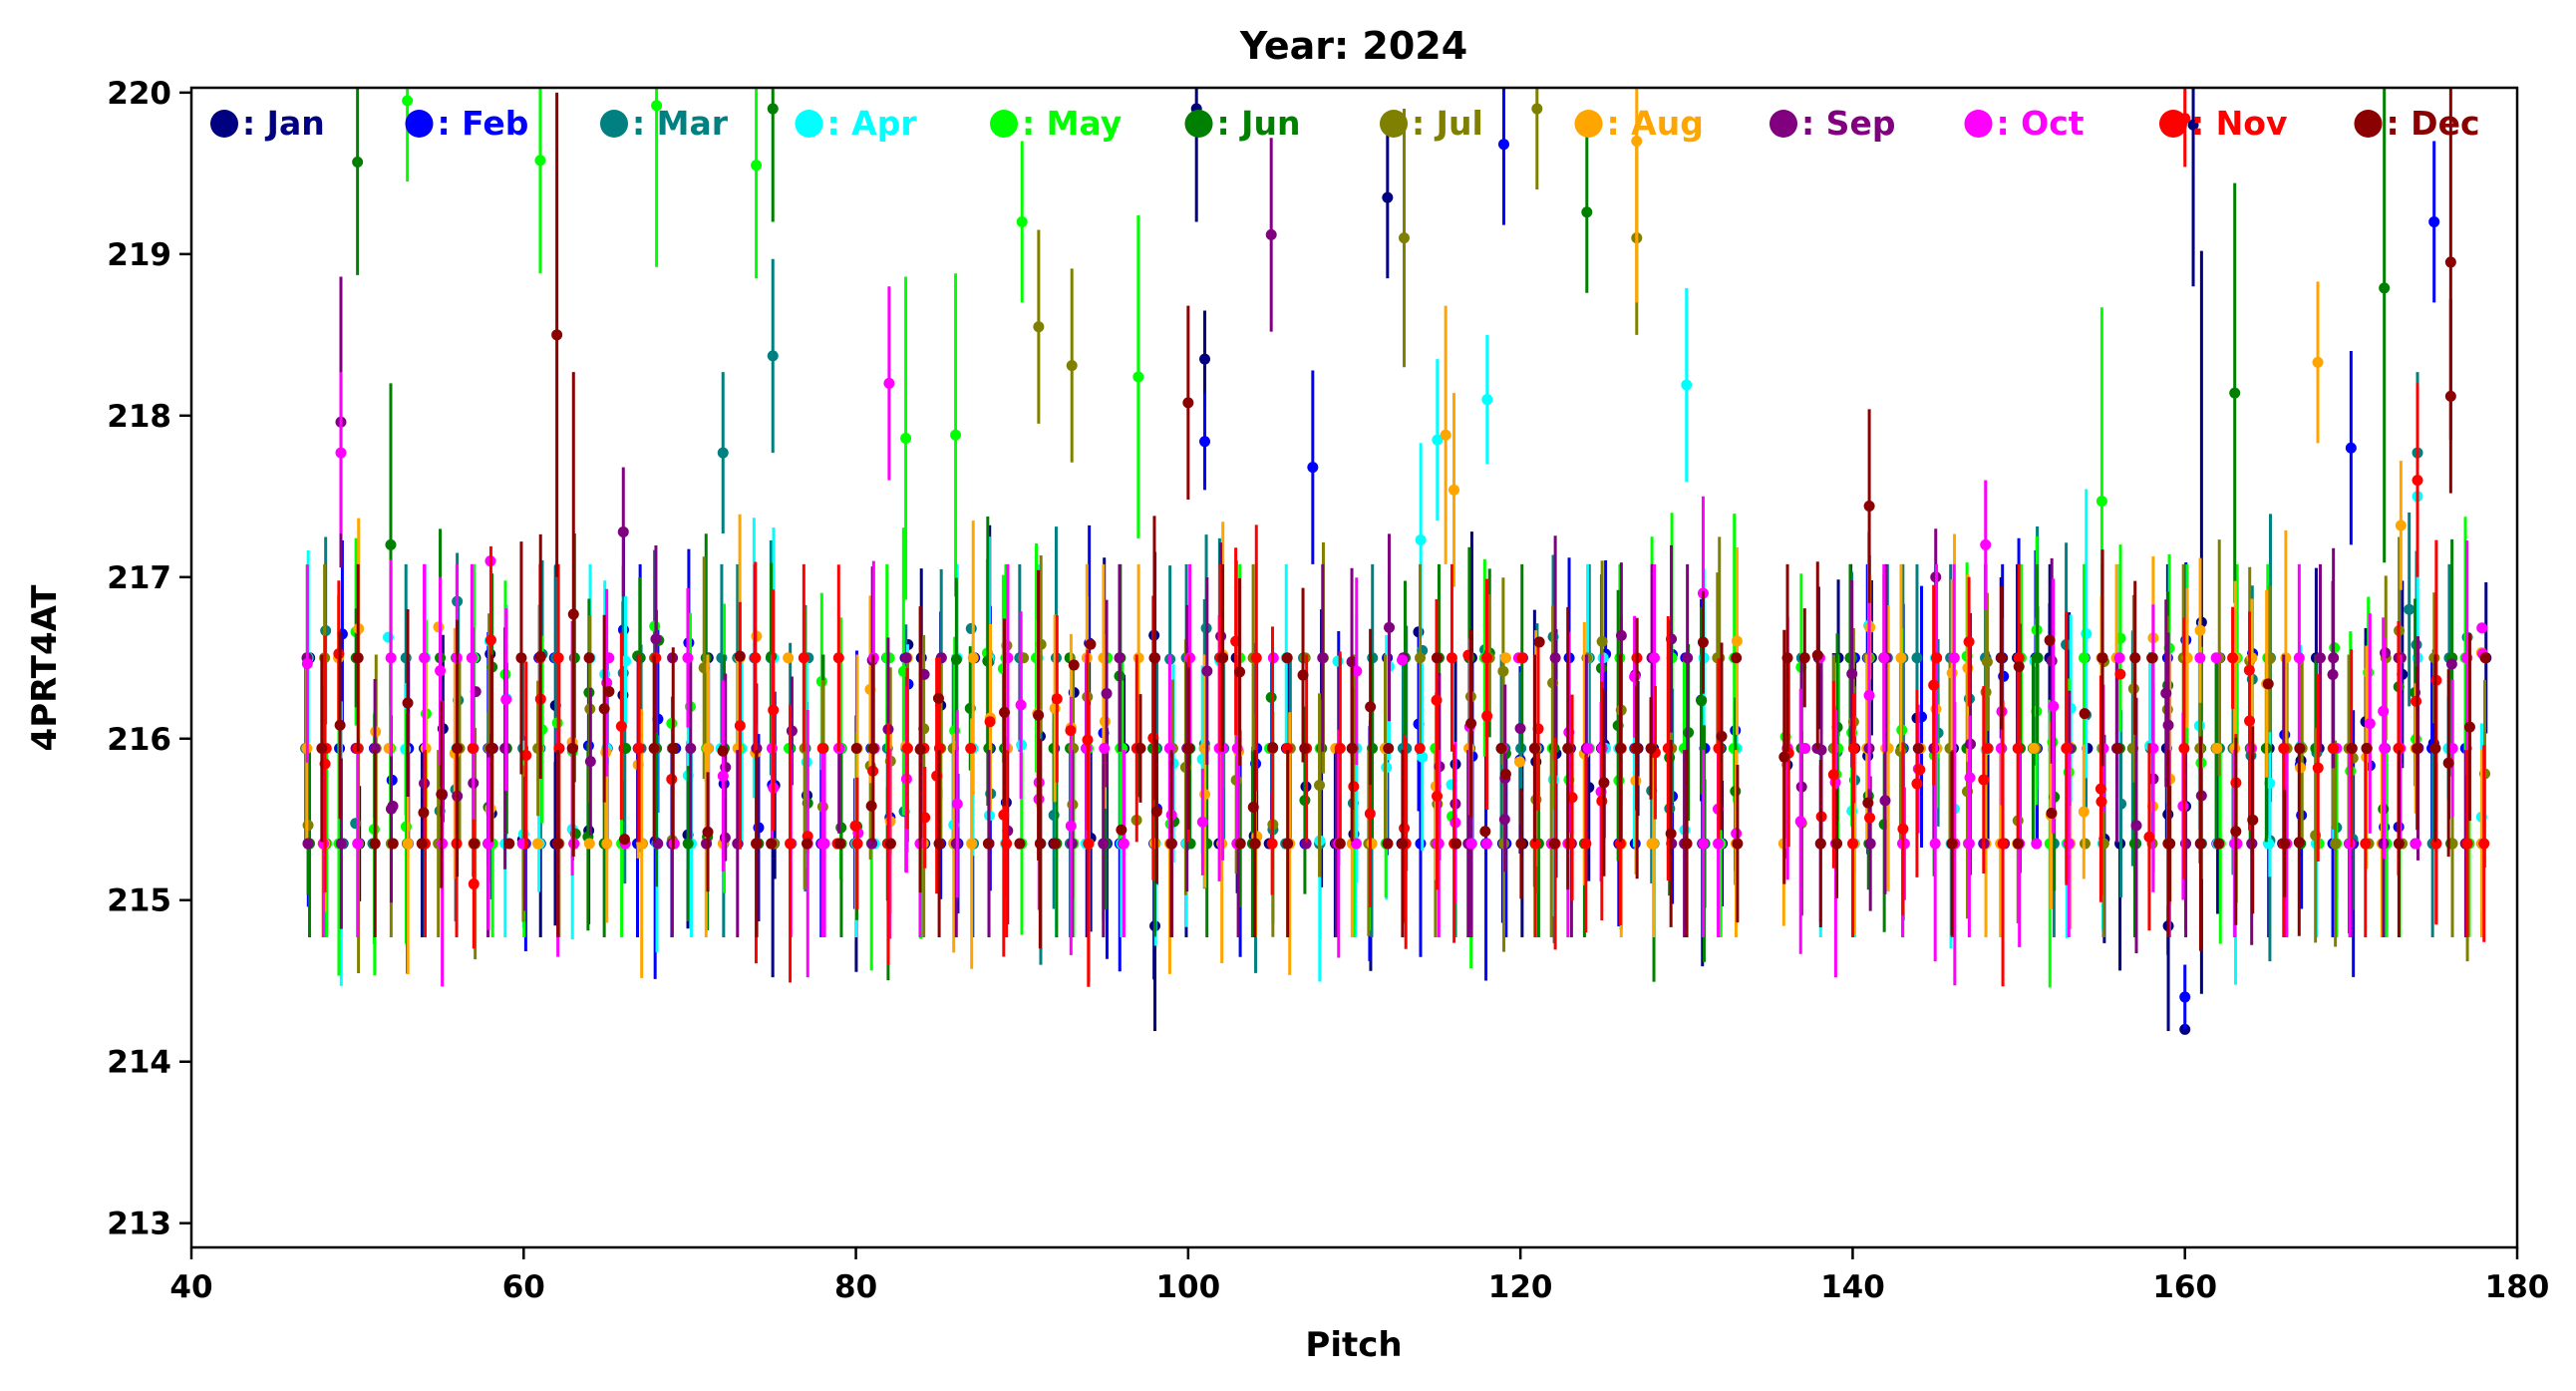 This screenshot has width=2576, height=1391. I want to click on x-tick-label: 60, so click(523, 1287).